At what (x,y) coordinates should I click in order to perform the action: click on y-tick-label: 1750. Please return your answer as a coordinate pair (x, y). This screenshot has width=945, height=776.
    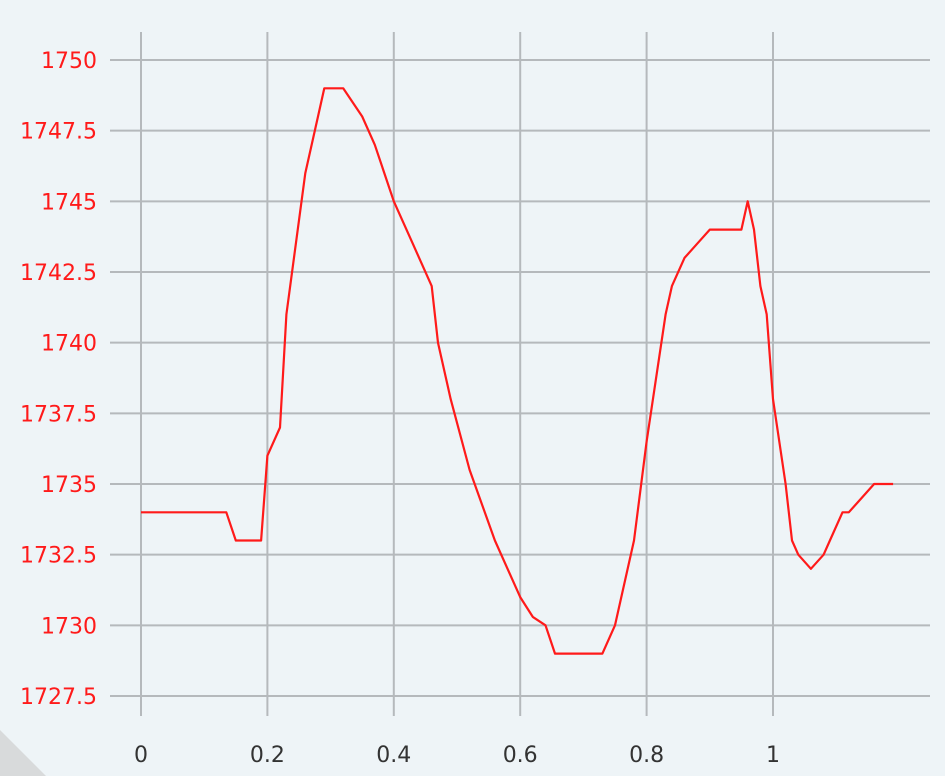
    Looking at the image, I should click on (69, 61).